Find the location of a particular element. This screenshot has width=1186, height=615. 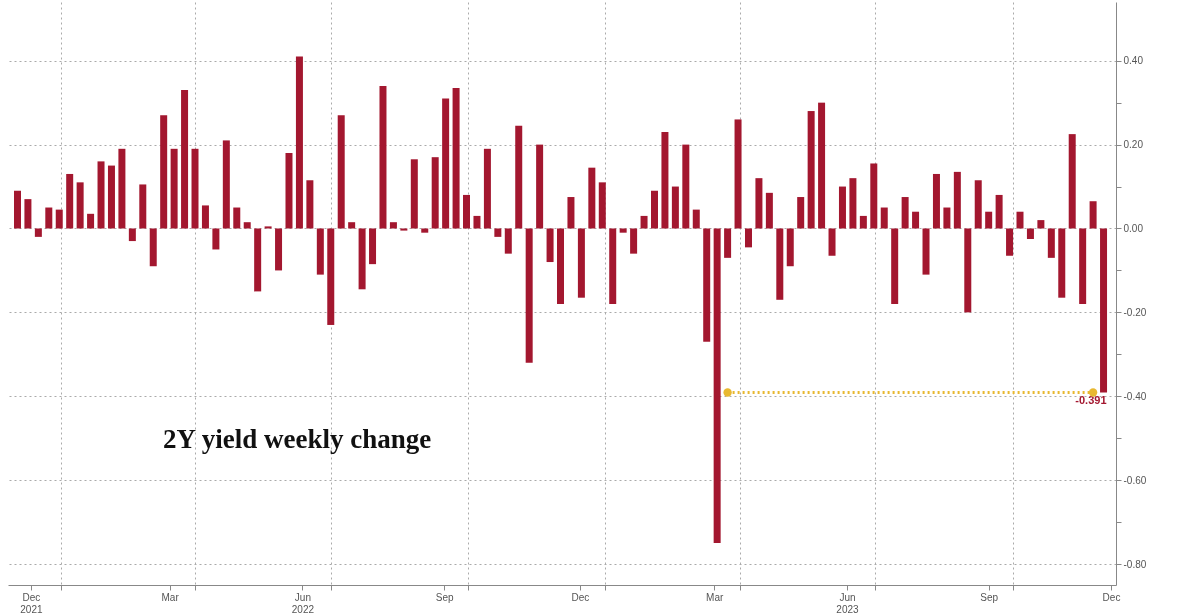

annotation: 2Y yield weekly change is located at coordinates (297, 439).